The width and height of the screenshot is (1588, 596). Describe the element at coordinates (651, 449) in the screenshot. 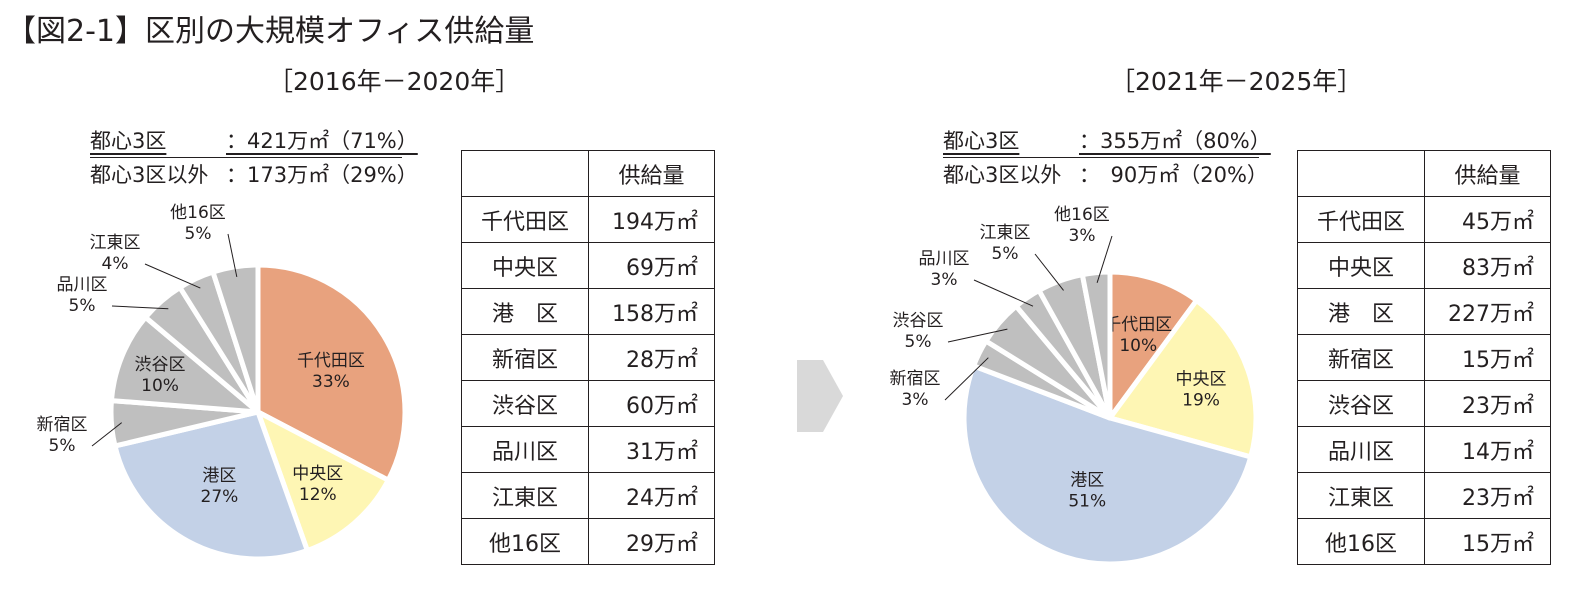

I see `supply-value-cell: 31万㎡` at that location.